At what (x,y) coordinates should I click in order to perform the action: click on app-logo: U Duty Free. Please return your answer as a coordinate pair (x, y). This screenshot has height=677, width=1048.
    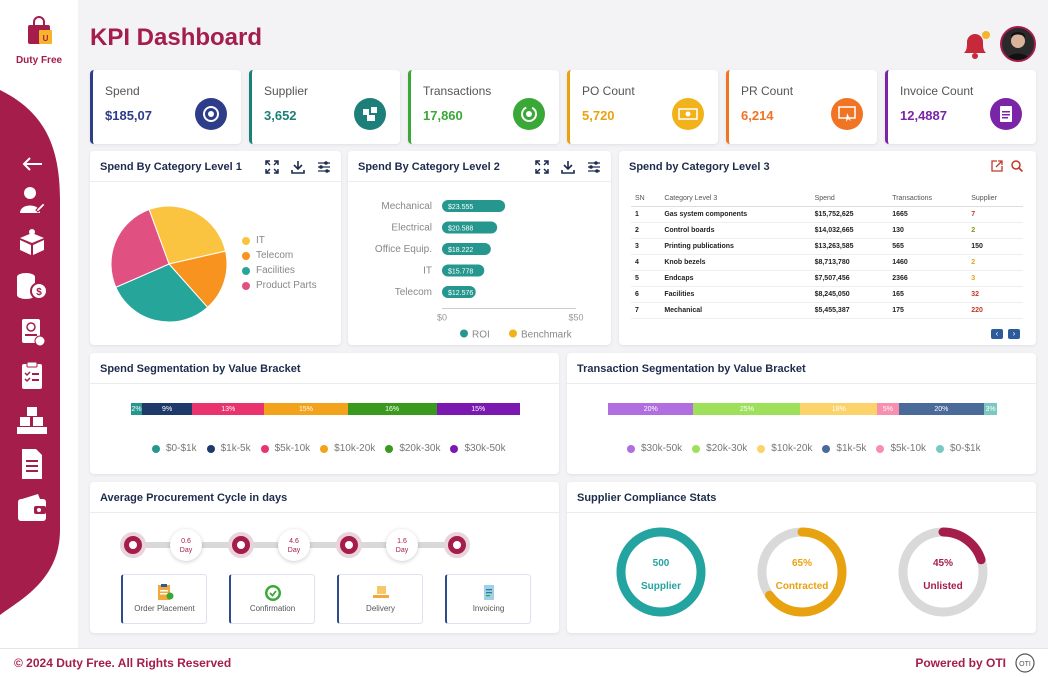
    Looking at the image, I should click on (39, 41).